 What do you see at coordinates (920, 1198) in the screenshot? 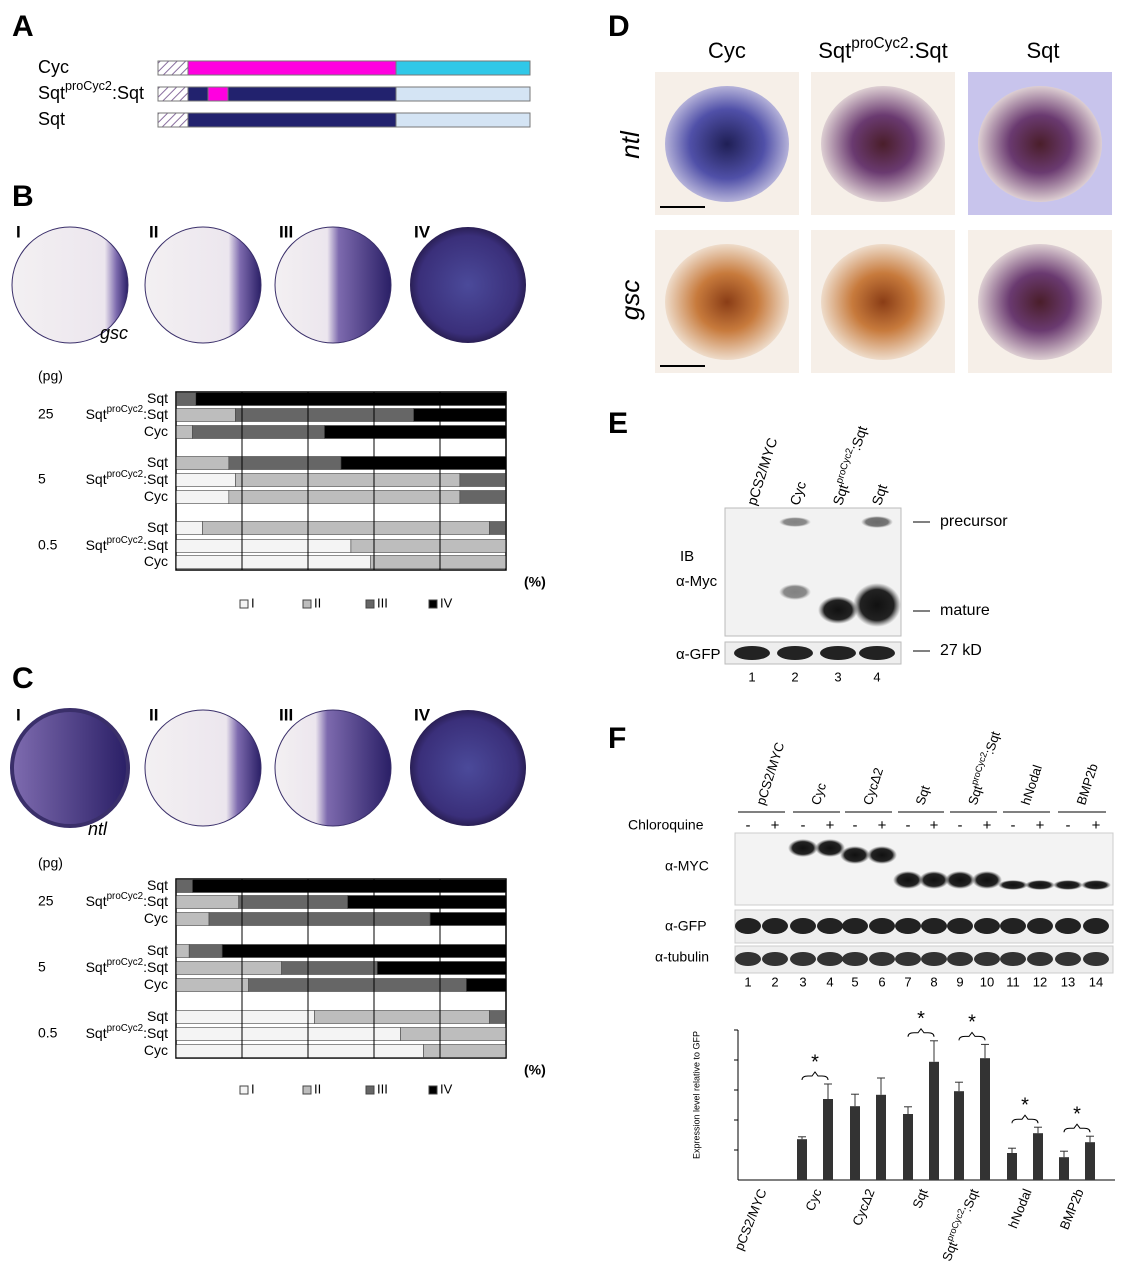
I see `x-tick-label: Sqt` at bounding box center [920, 1198].